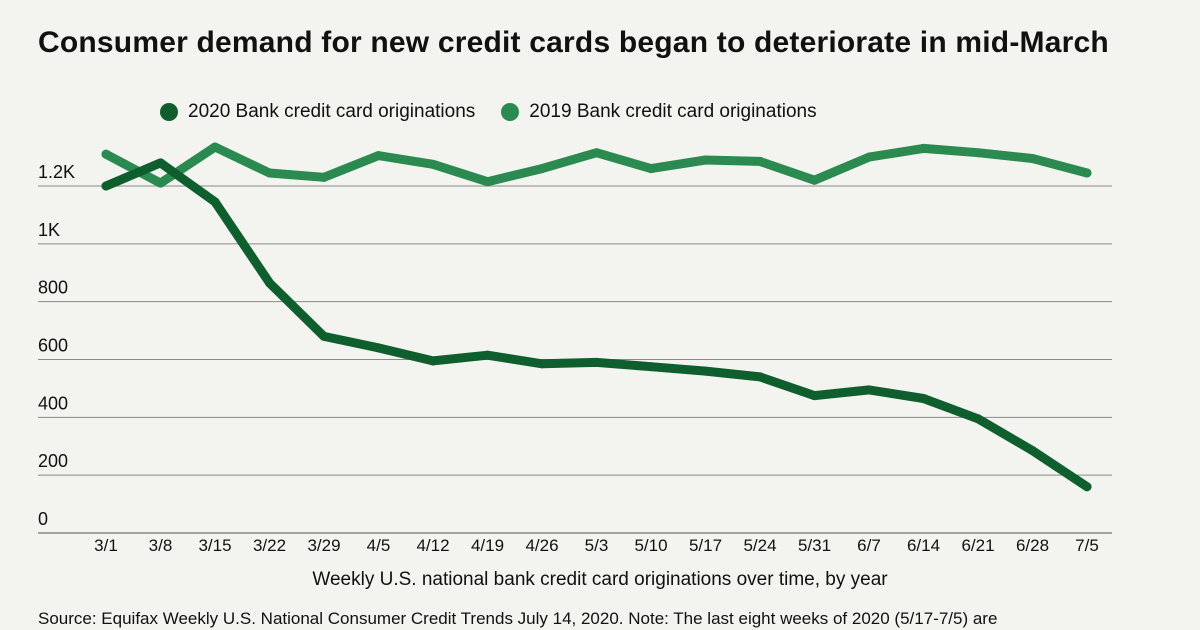 The image size is (1200, 630). I want to click on x-tick-label: 5/10, so click(650, 545).